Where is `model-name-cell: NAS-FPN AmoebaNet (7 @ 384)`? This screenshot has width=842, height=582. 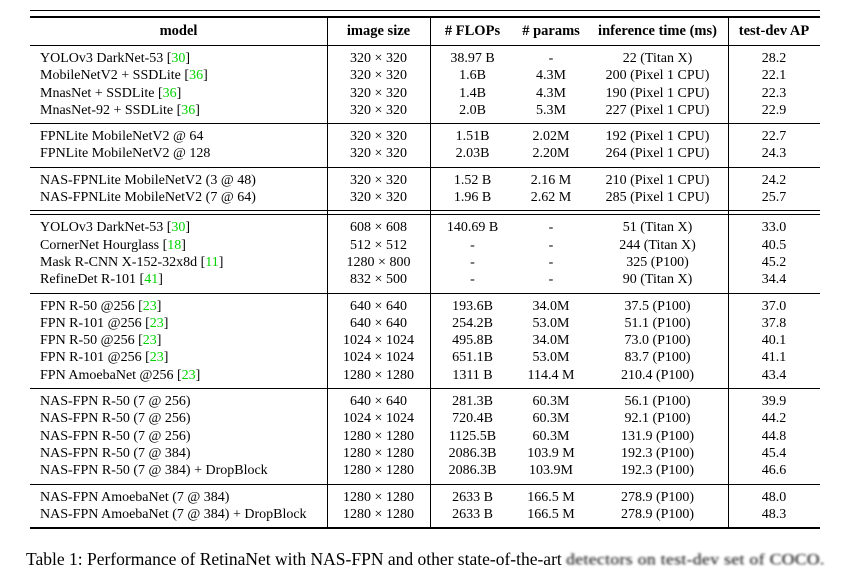 model-name-cell: NAS-FPN AmoebaNet (7 @ 384) is located at coordinates (135, 497).